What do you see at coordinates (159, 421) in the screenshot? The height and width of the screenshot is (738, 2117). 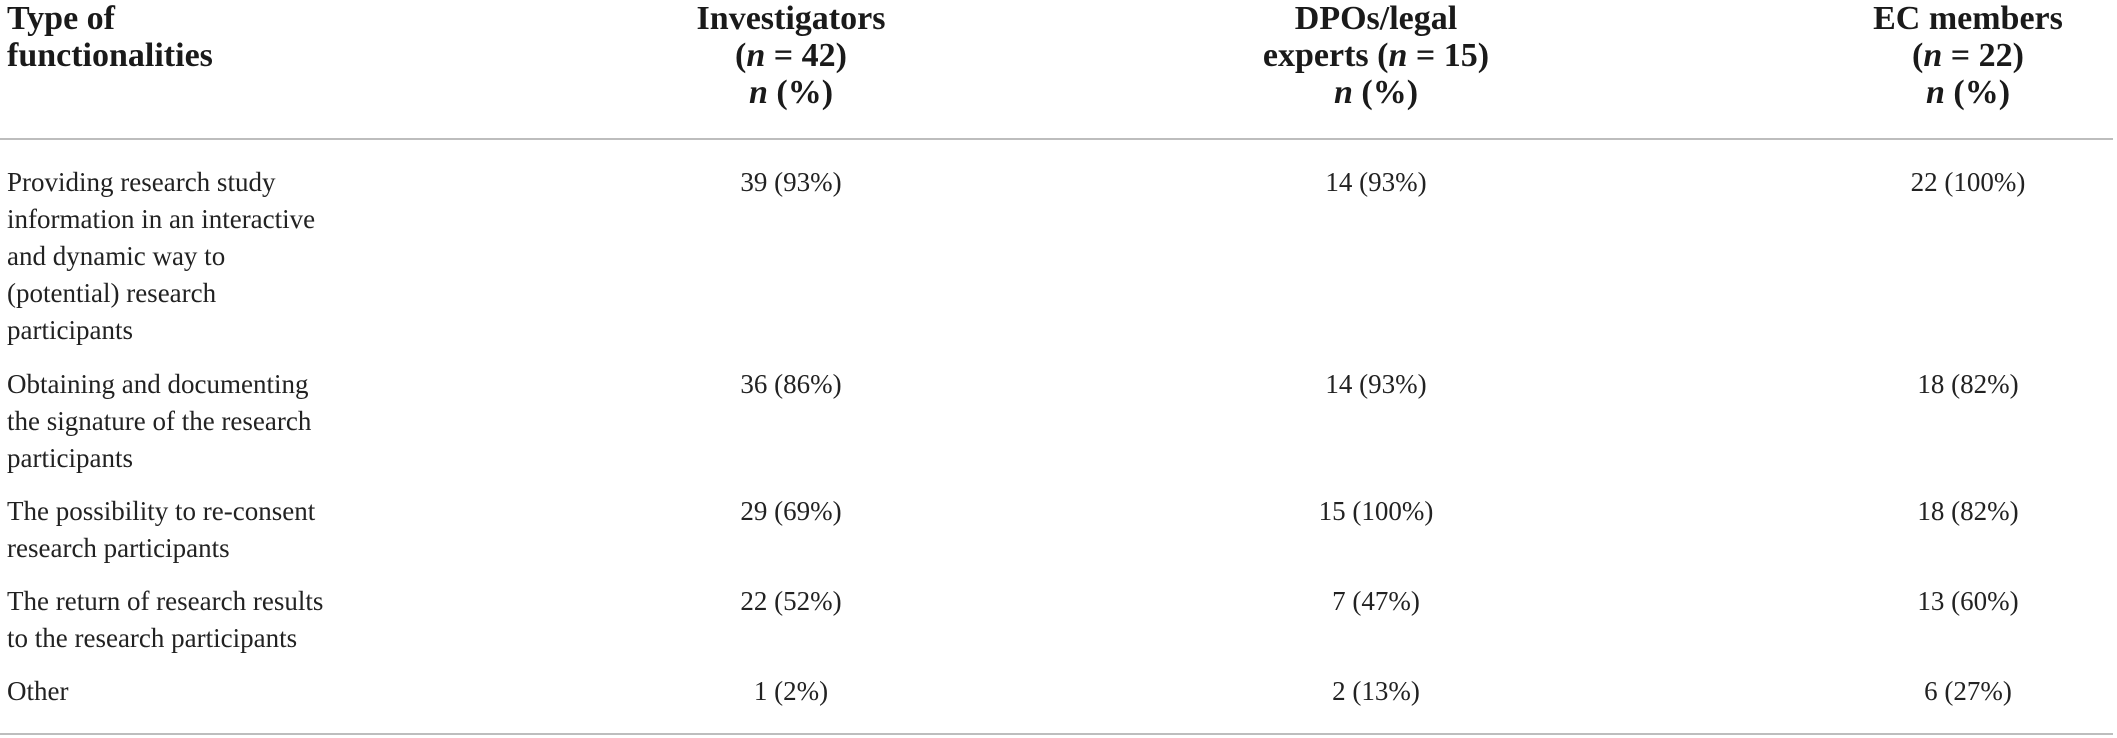 I see `label-line: the signature of the research` at bounding box center [159, 421].